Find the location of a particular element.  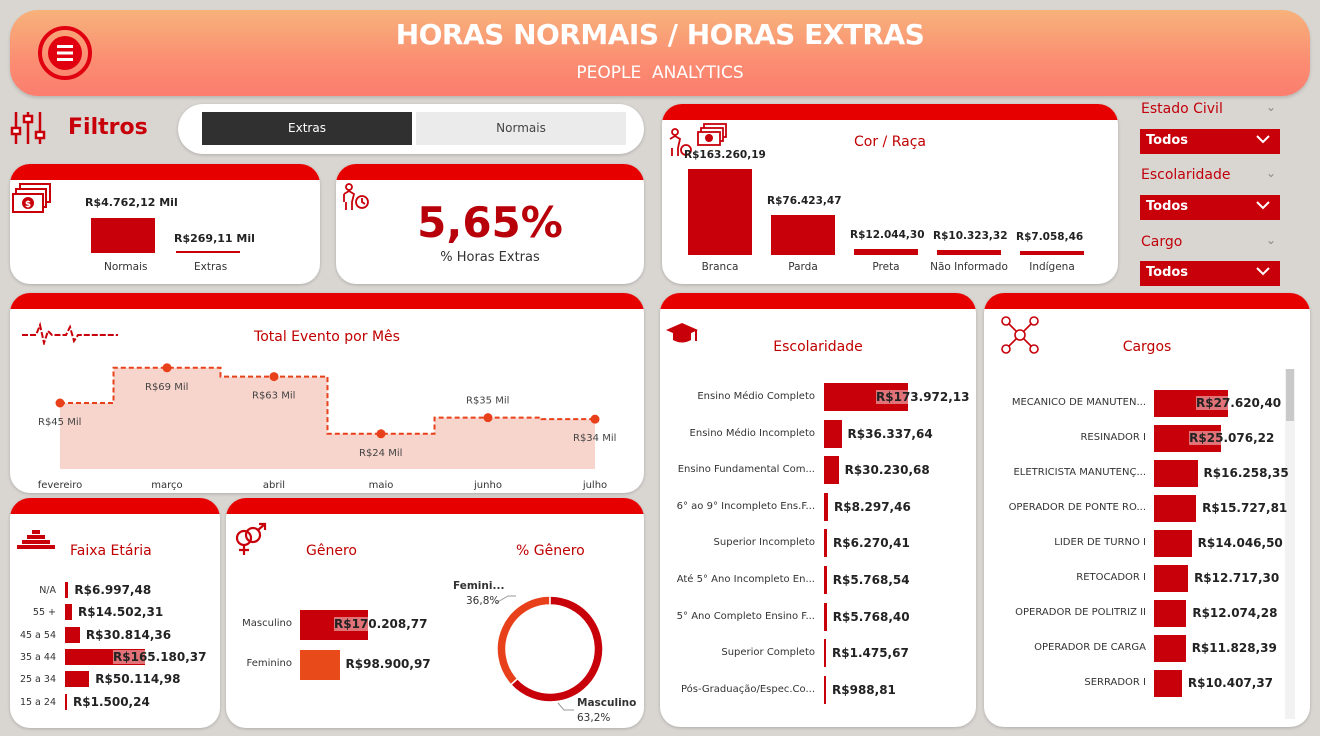

graduation-cap-icon is located at coordinates (682, 333).